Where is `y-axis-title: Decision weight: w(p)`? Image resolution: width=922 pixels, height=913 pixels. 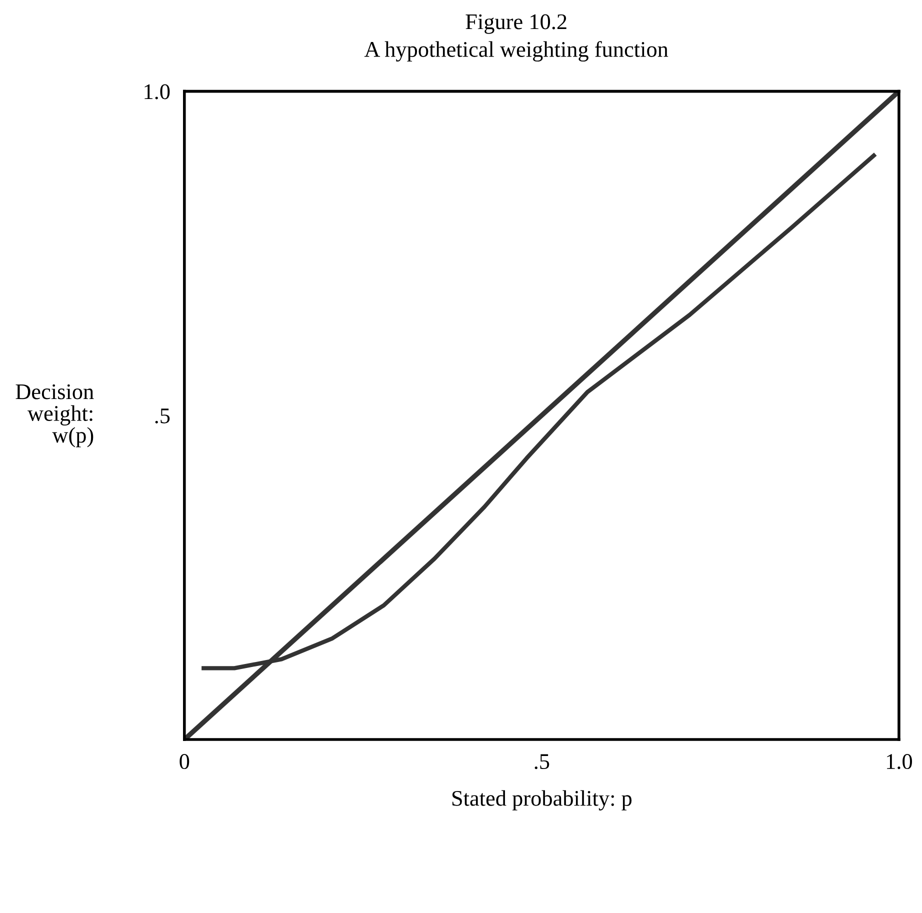 y-axis-title: Decision weight: w(p) is located at coordinates (55, 416).